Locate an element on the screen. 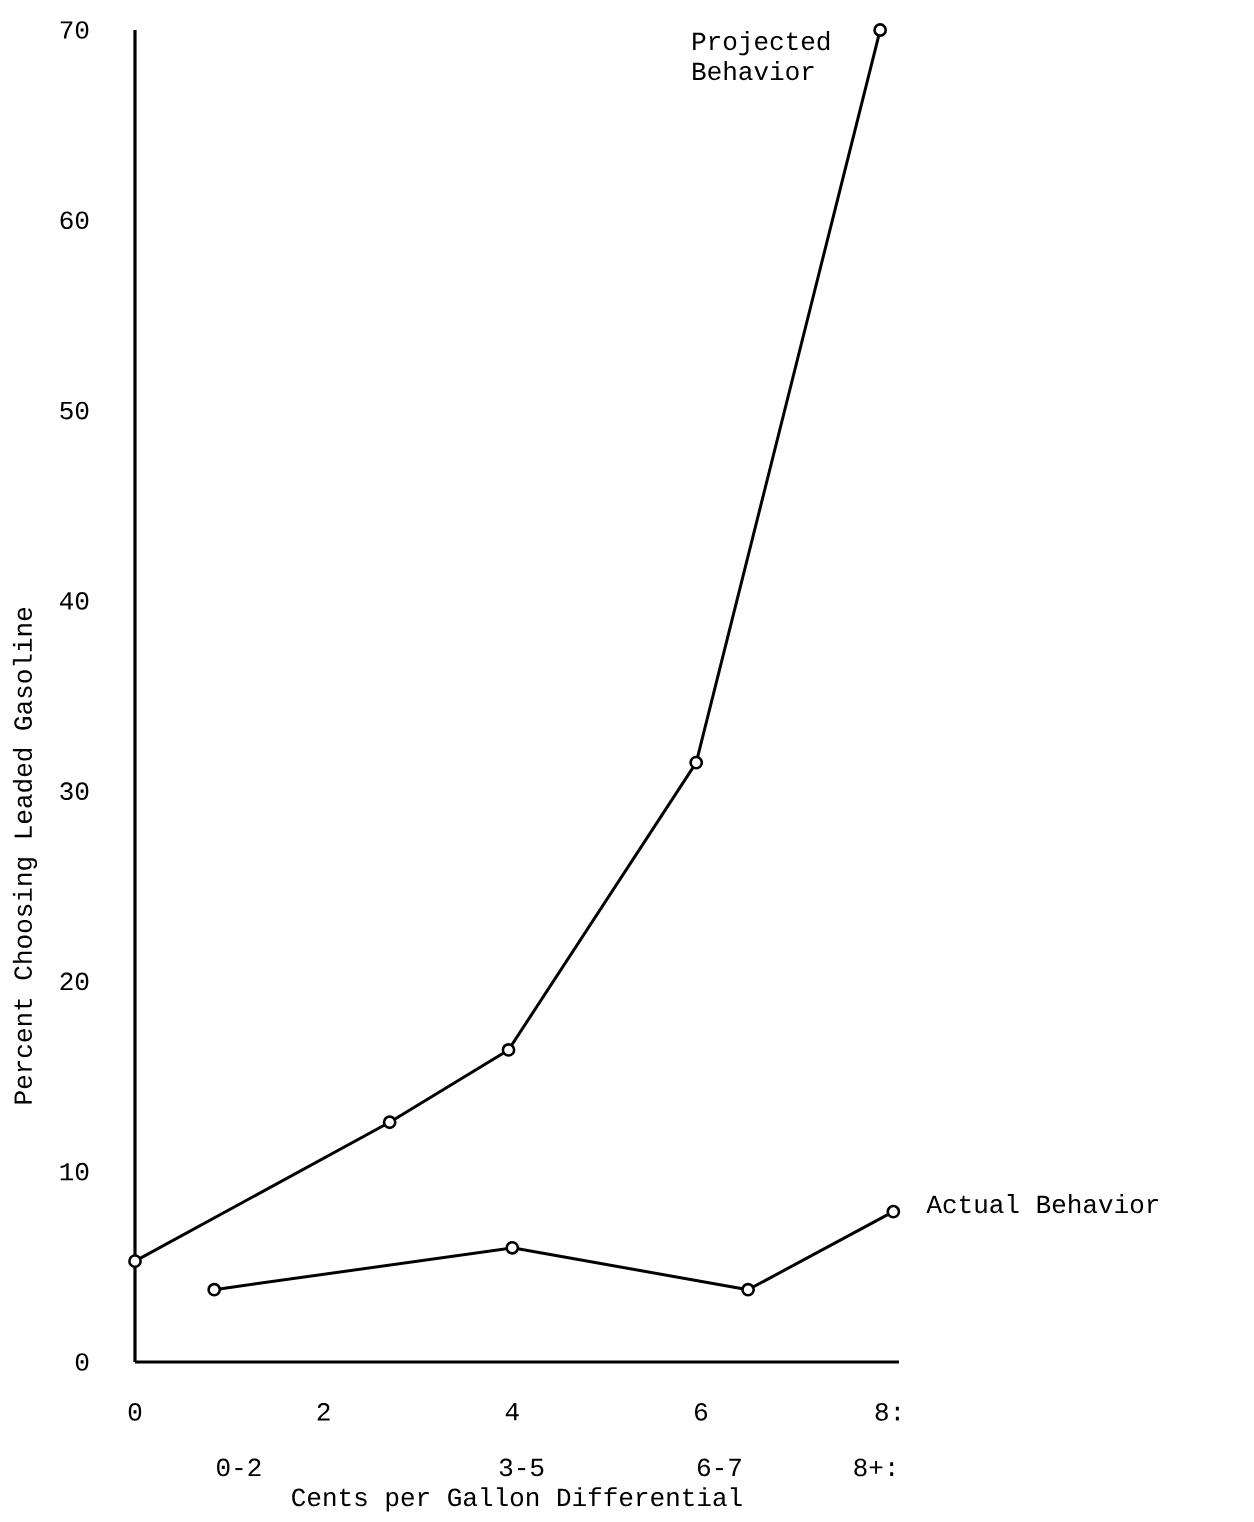 Image resolution: width=1254 pixels, height=1522 pixels. y-tick-label: 40 is located at coordinates (74, 601).